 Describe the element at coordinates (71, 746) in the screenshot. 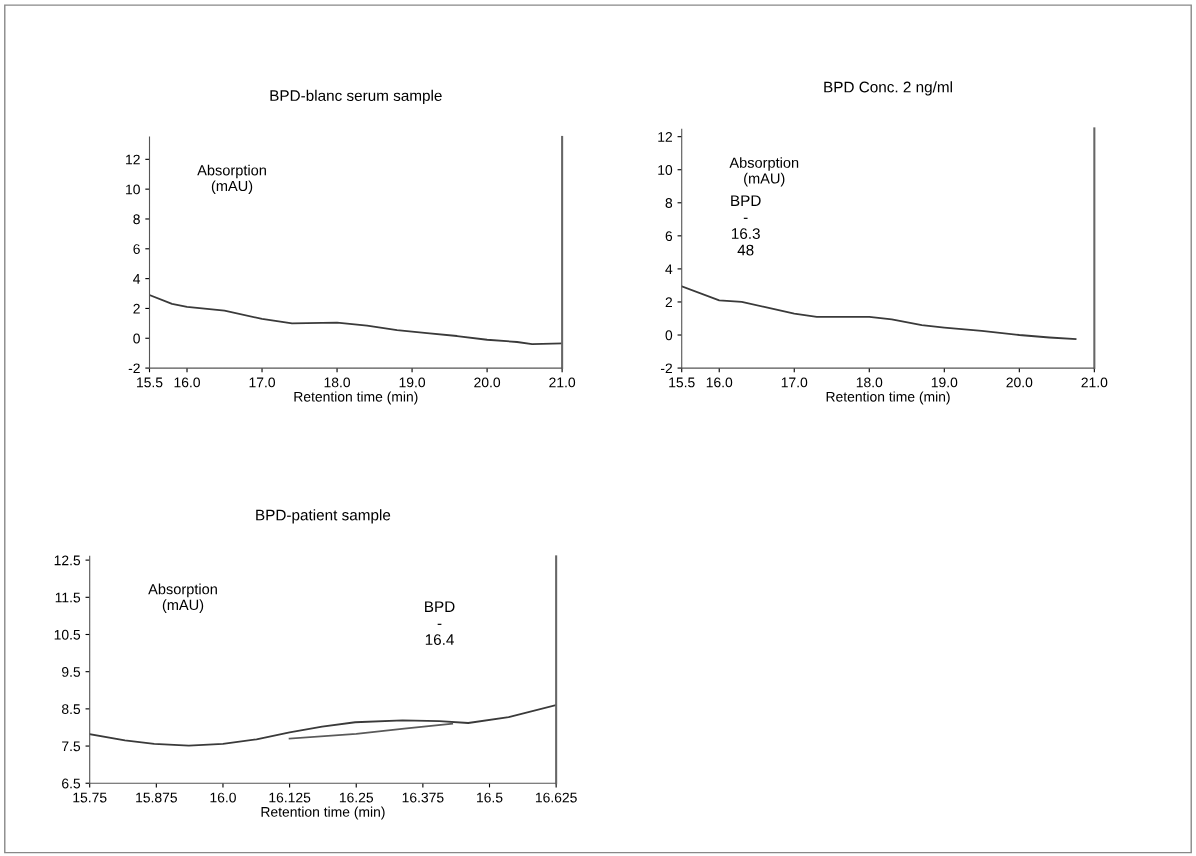

I see `y-tick-label: 7.5` at that location.